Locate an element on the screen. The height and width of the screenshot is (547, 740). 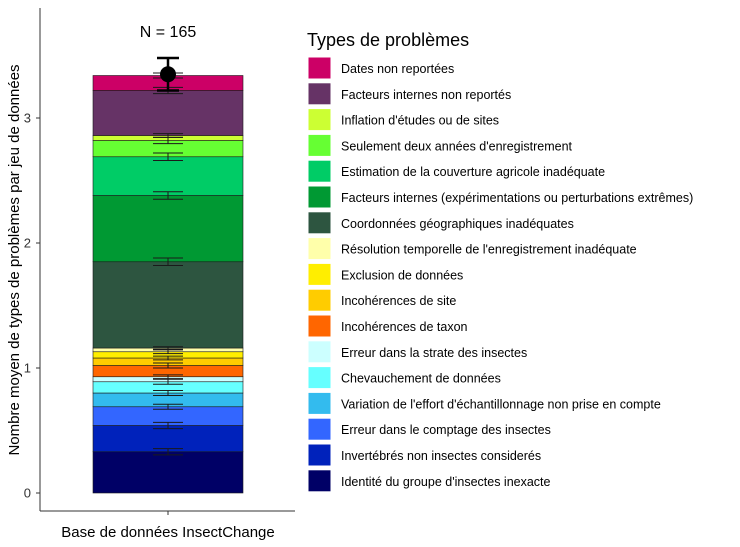
legend-item: Erreur dans le comptage des insectes is located at coordinates (429, 429).